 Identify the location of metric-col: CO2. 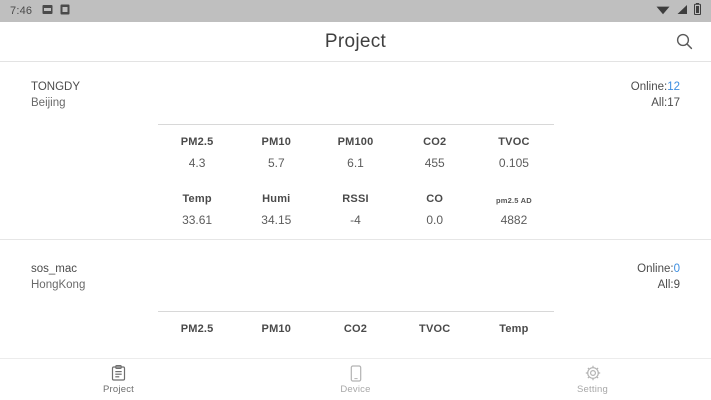
(434, 136).